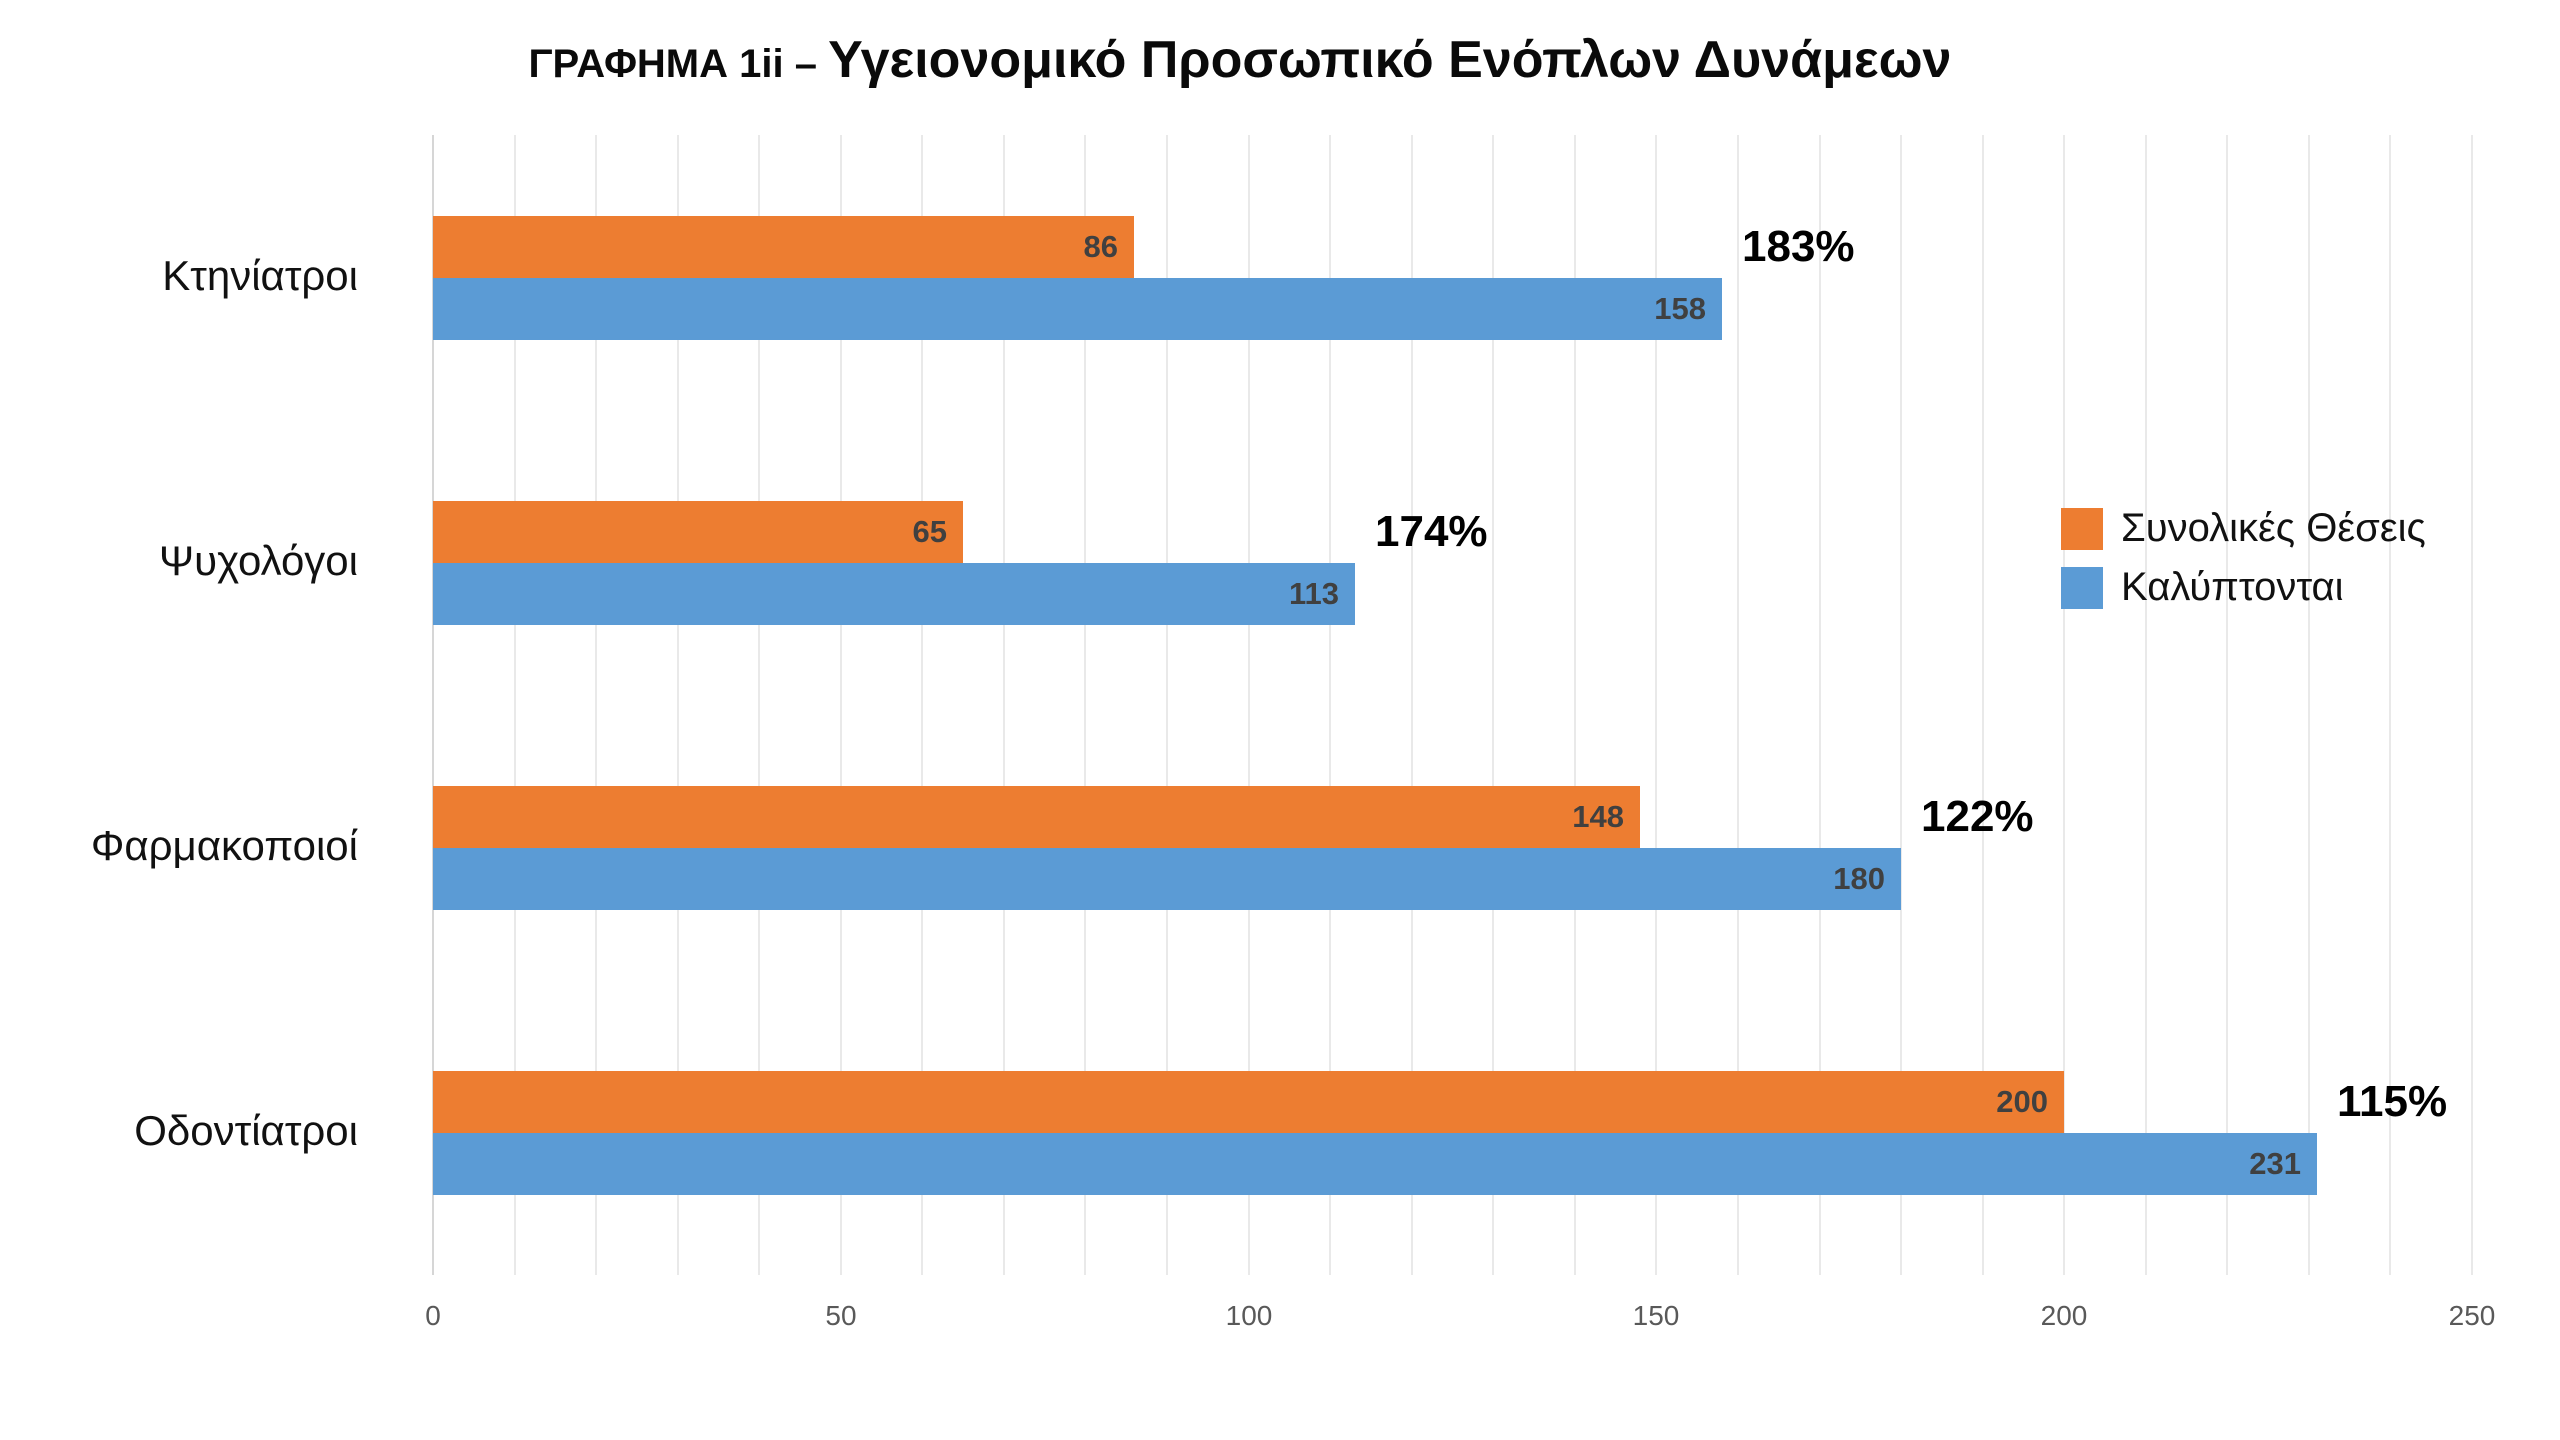  I want to click on percent-annotation: 115%, so click(2392, 1101).